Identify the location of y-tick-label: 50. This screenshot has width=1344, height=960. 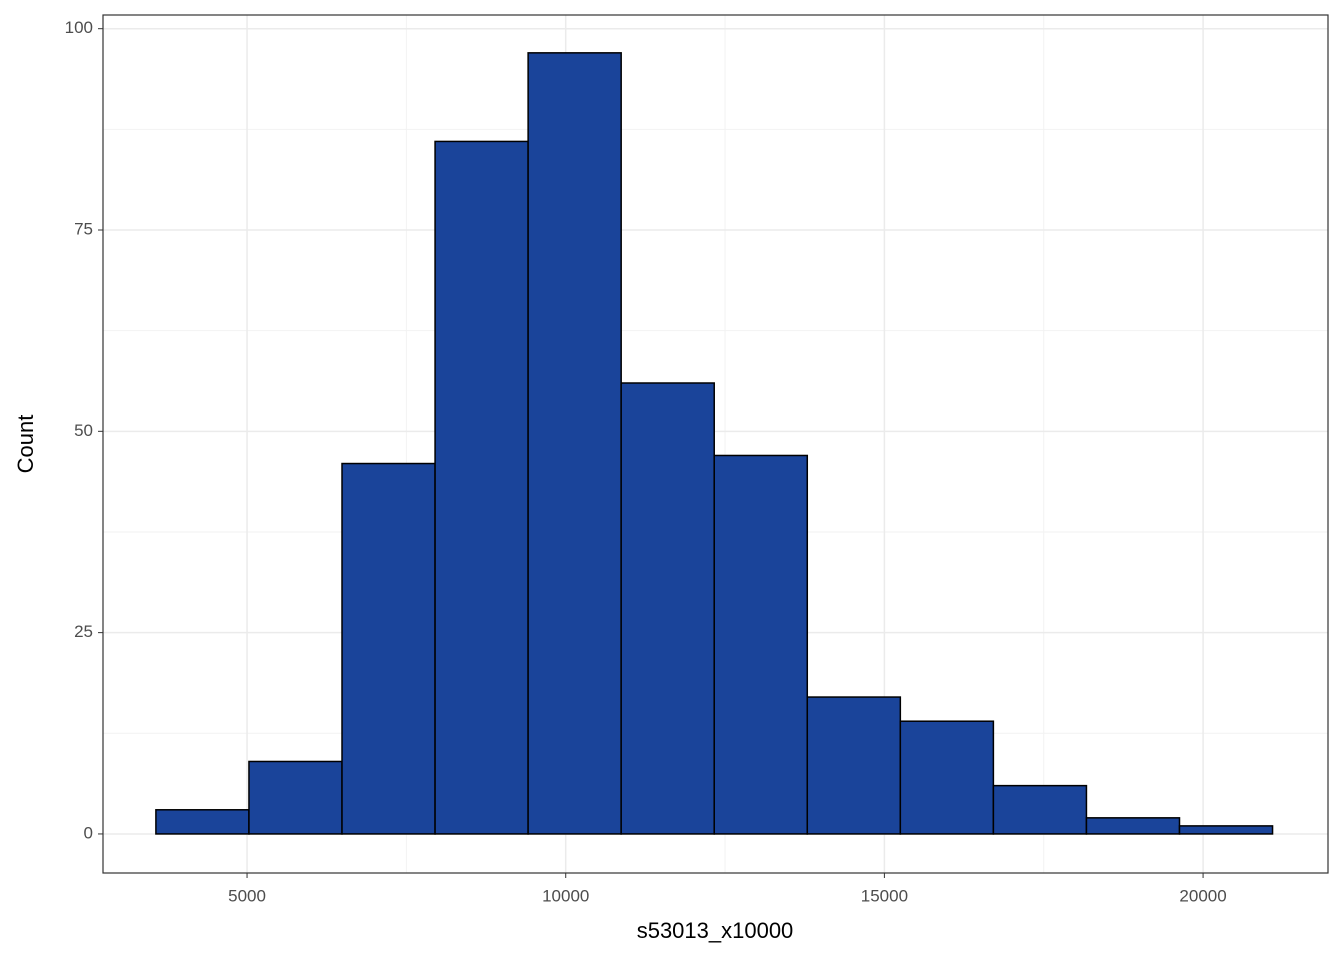
(83, 430).